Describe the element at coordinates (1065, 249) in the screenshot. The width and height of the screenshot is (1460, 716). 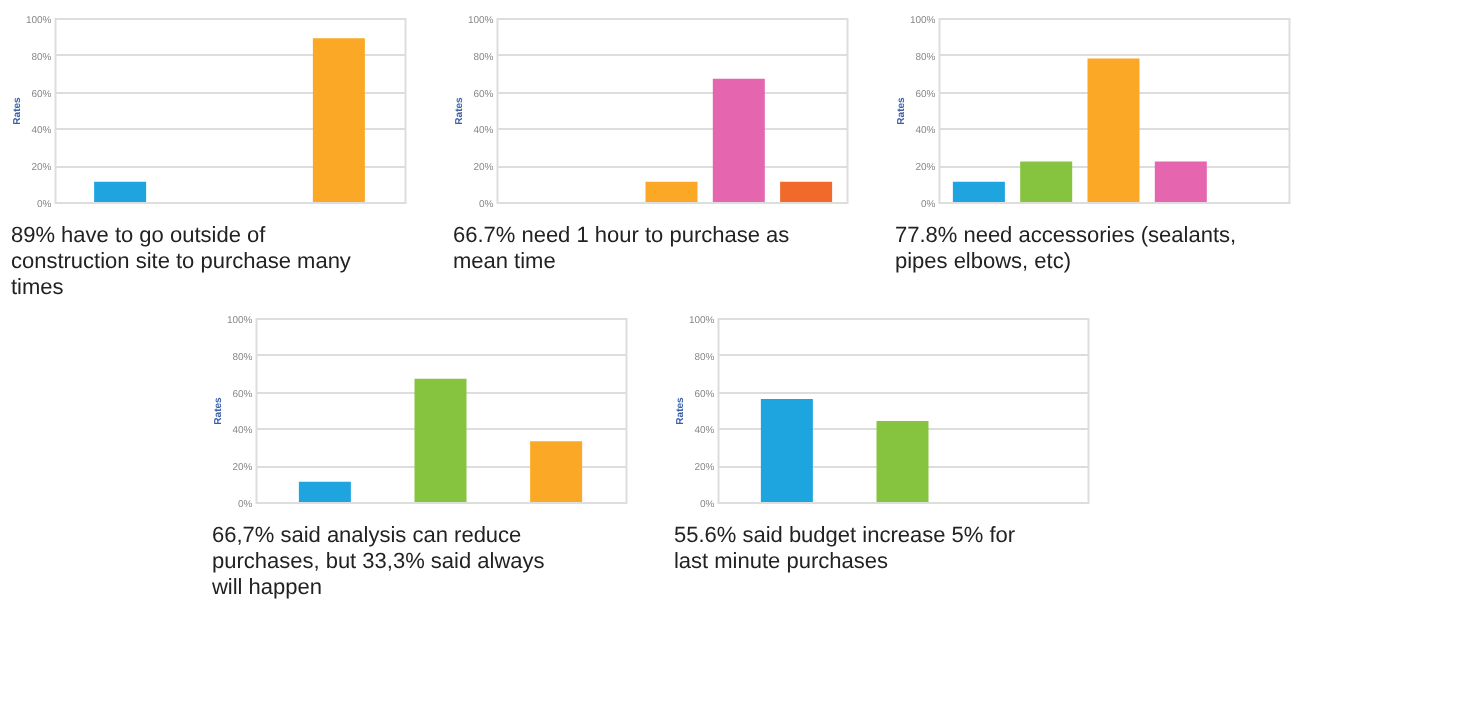
I see `text: 77.8% need accessories (sealants, pipes elbows, etc)` at that location.